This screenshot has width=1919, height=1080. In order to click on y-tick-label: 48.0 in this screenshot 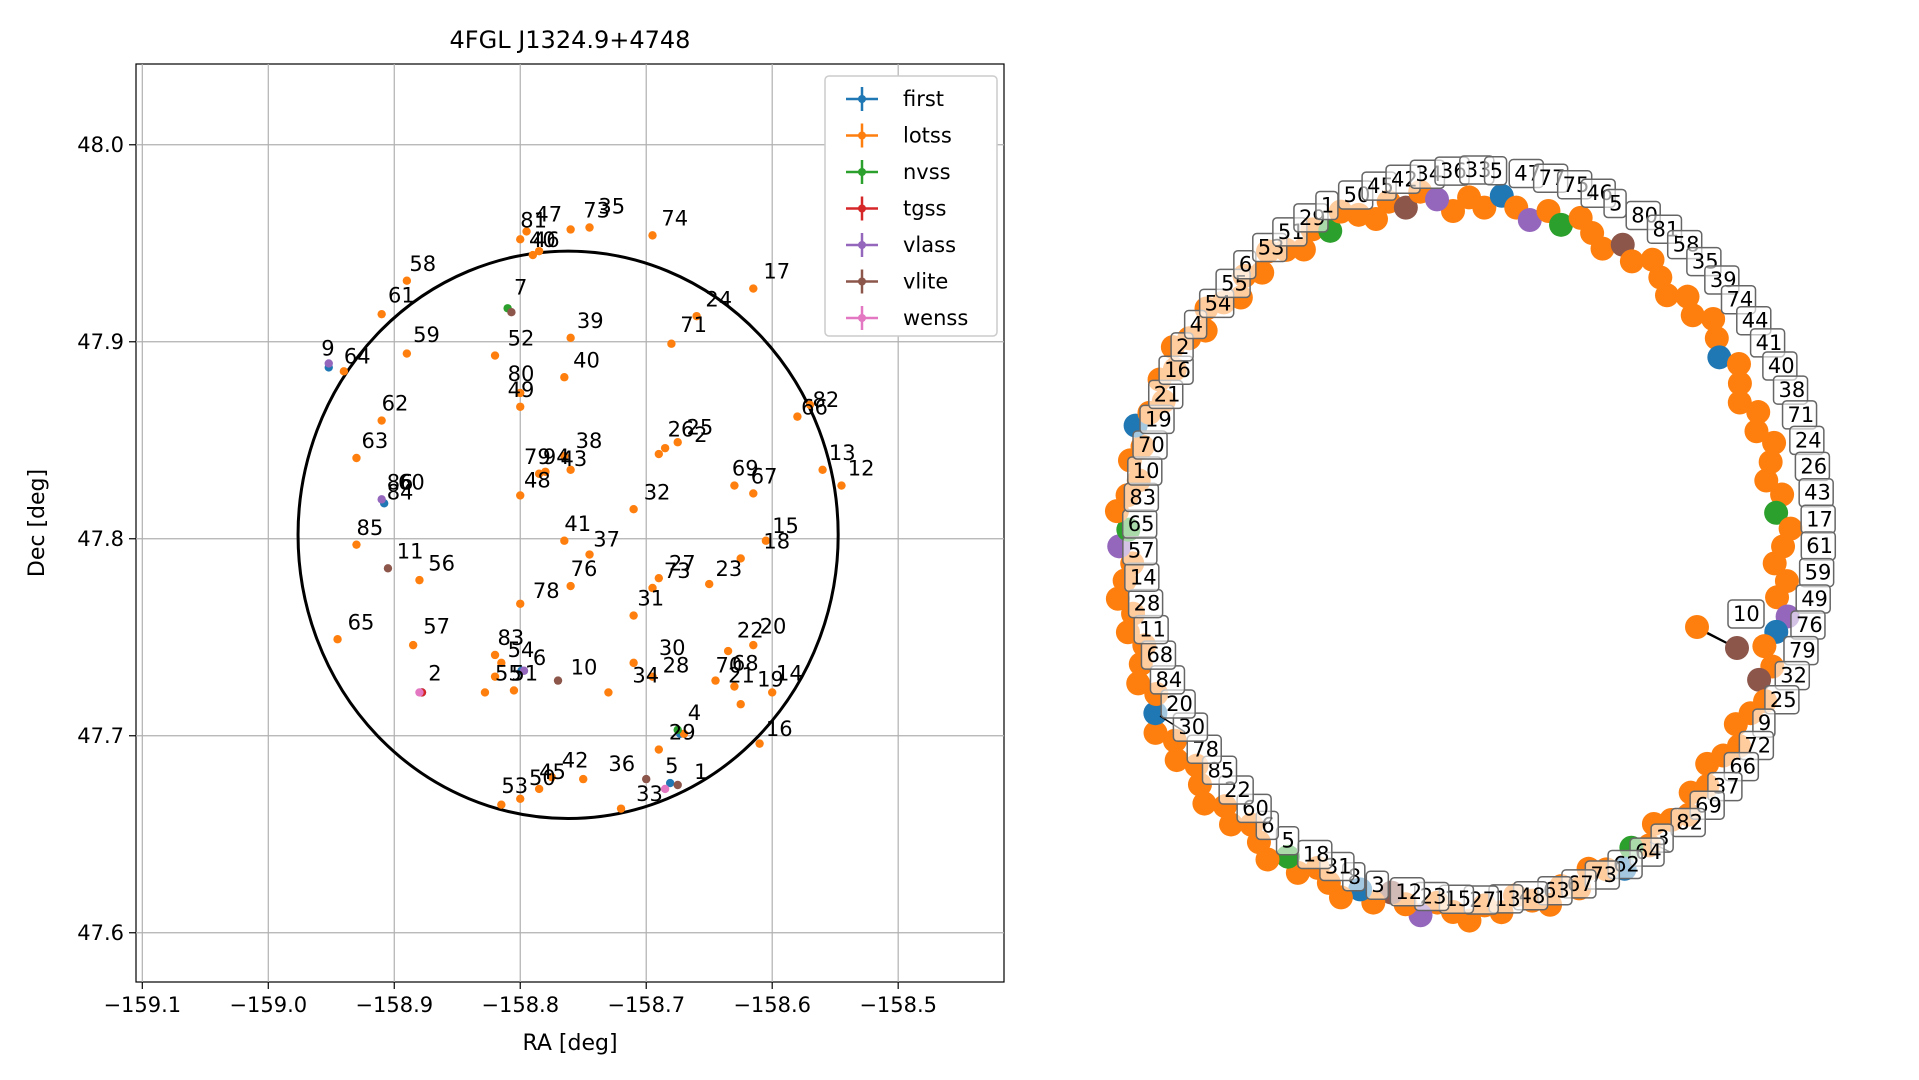, I will do `click(100, 145)`.